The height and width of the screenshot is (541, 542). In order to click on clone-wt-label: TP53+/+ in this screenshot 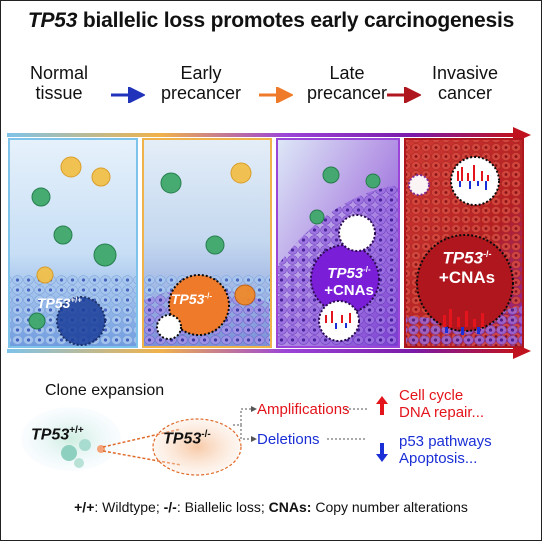, I will do `click(57, 434)`.